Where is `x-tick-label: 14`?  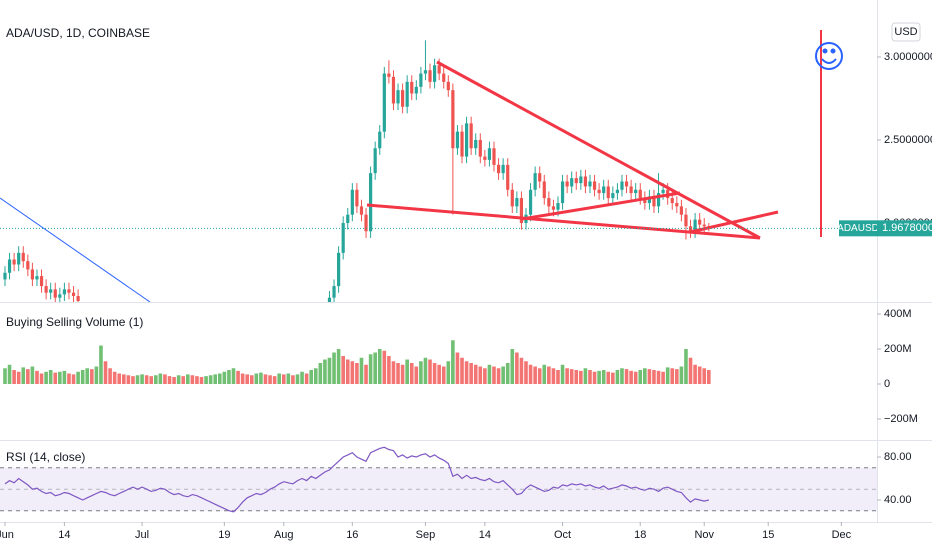 x-tick-label: 14 is located at coordinates (485, 535).